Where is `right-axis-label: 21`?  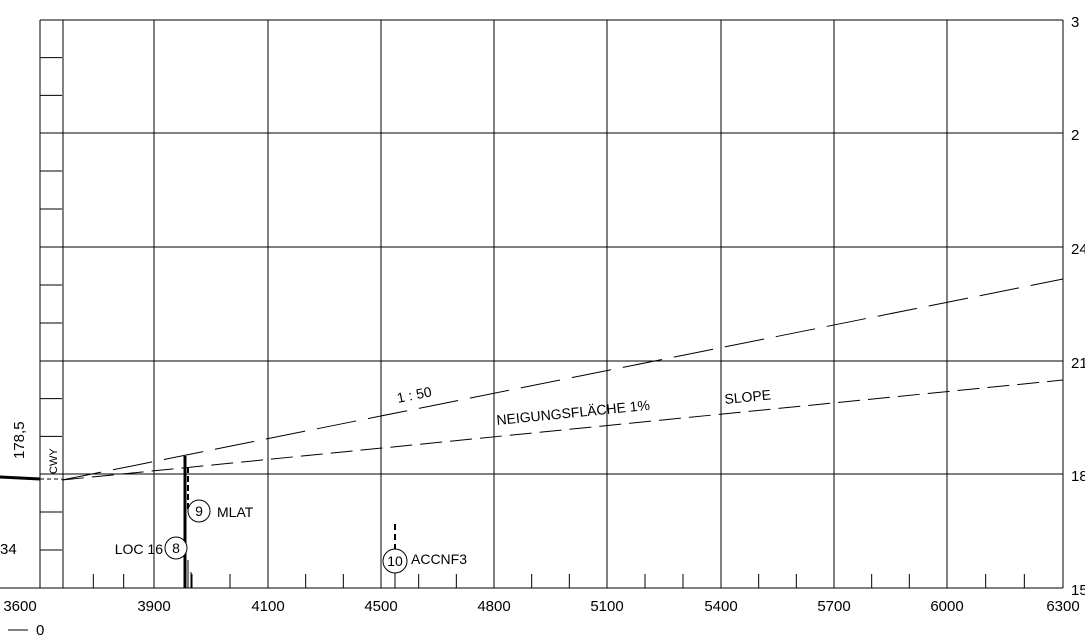
right-axis-label: 21 is located at coordinates (1078, 363).